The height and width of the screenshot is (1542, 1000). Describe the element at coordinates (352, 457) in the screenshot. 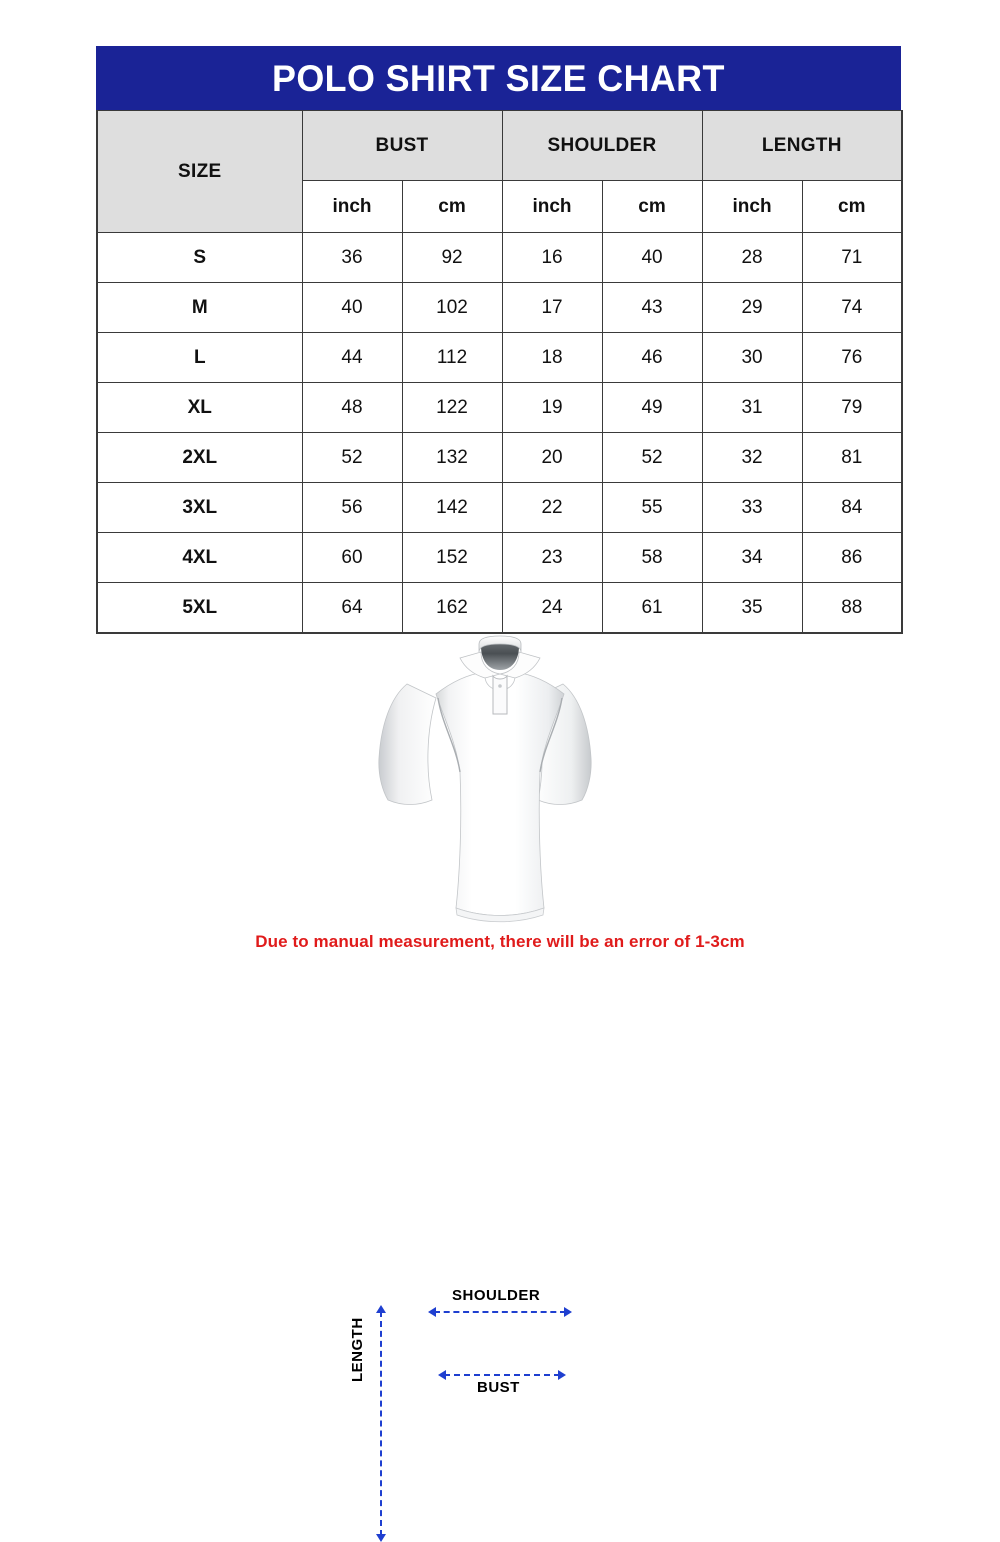

I see `cell-bust-inch: 52` at that location.